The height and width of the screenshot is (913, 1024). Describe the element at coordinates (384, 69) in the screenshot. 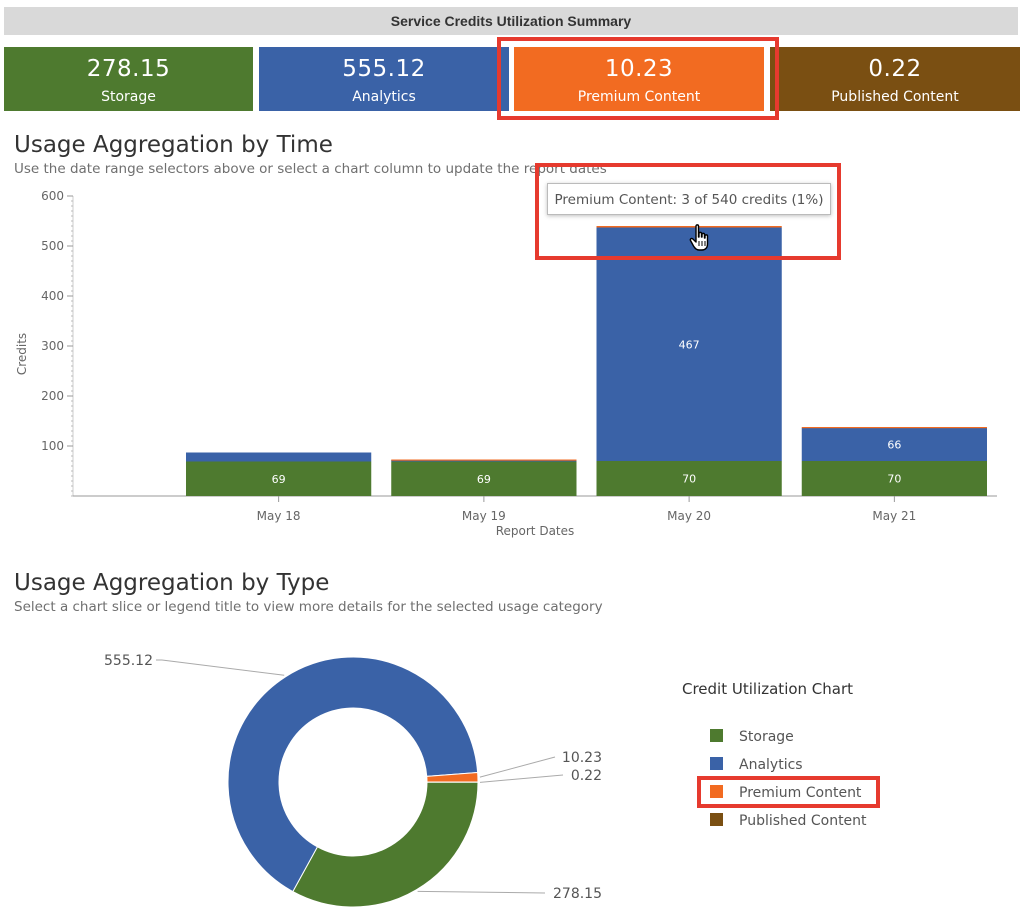

I see `stat-analytics-value: 555.12` at that location.